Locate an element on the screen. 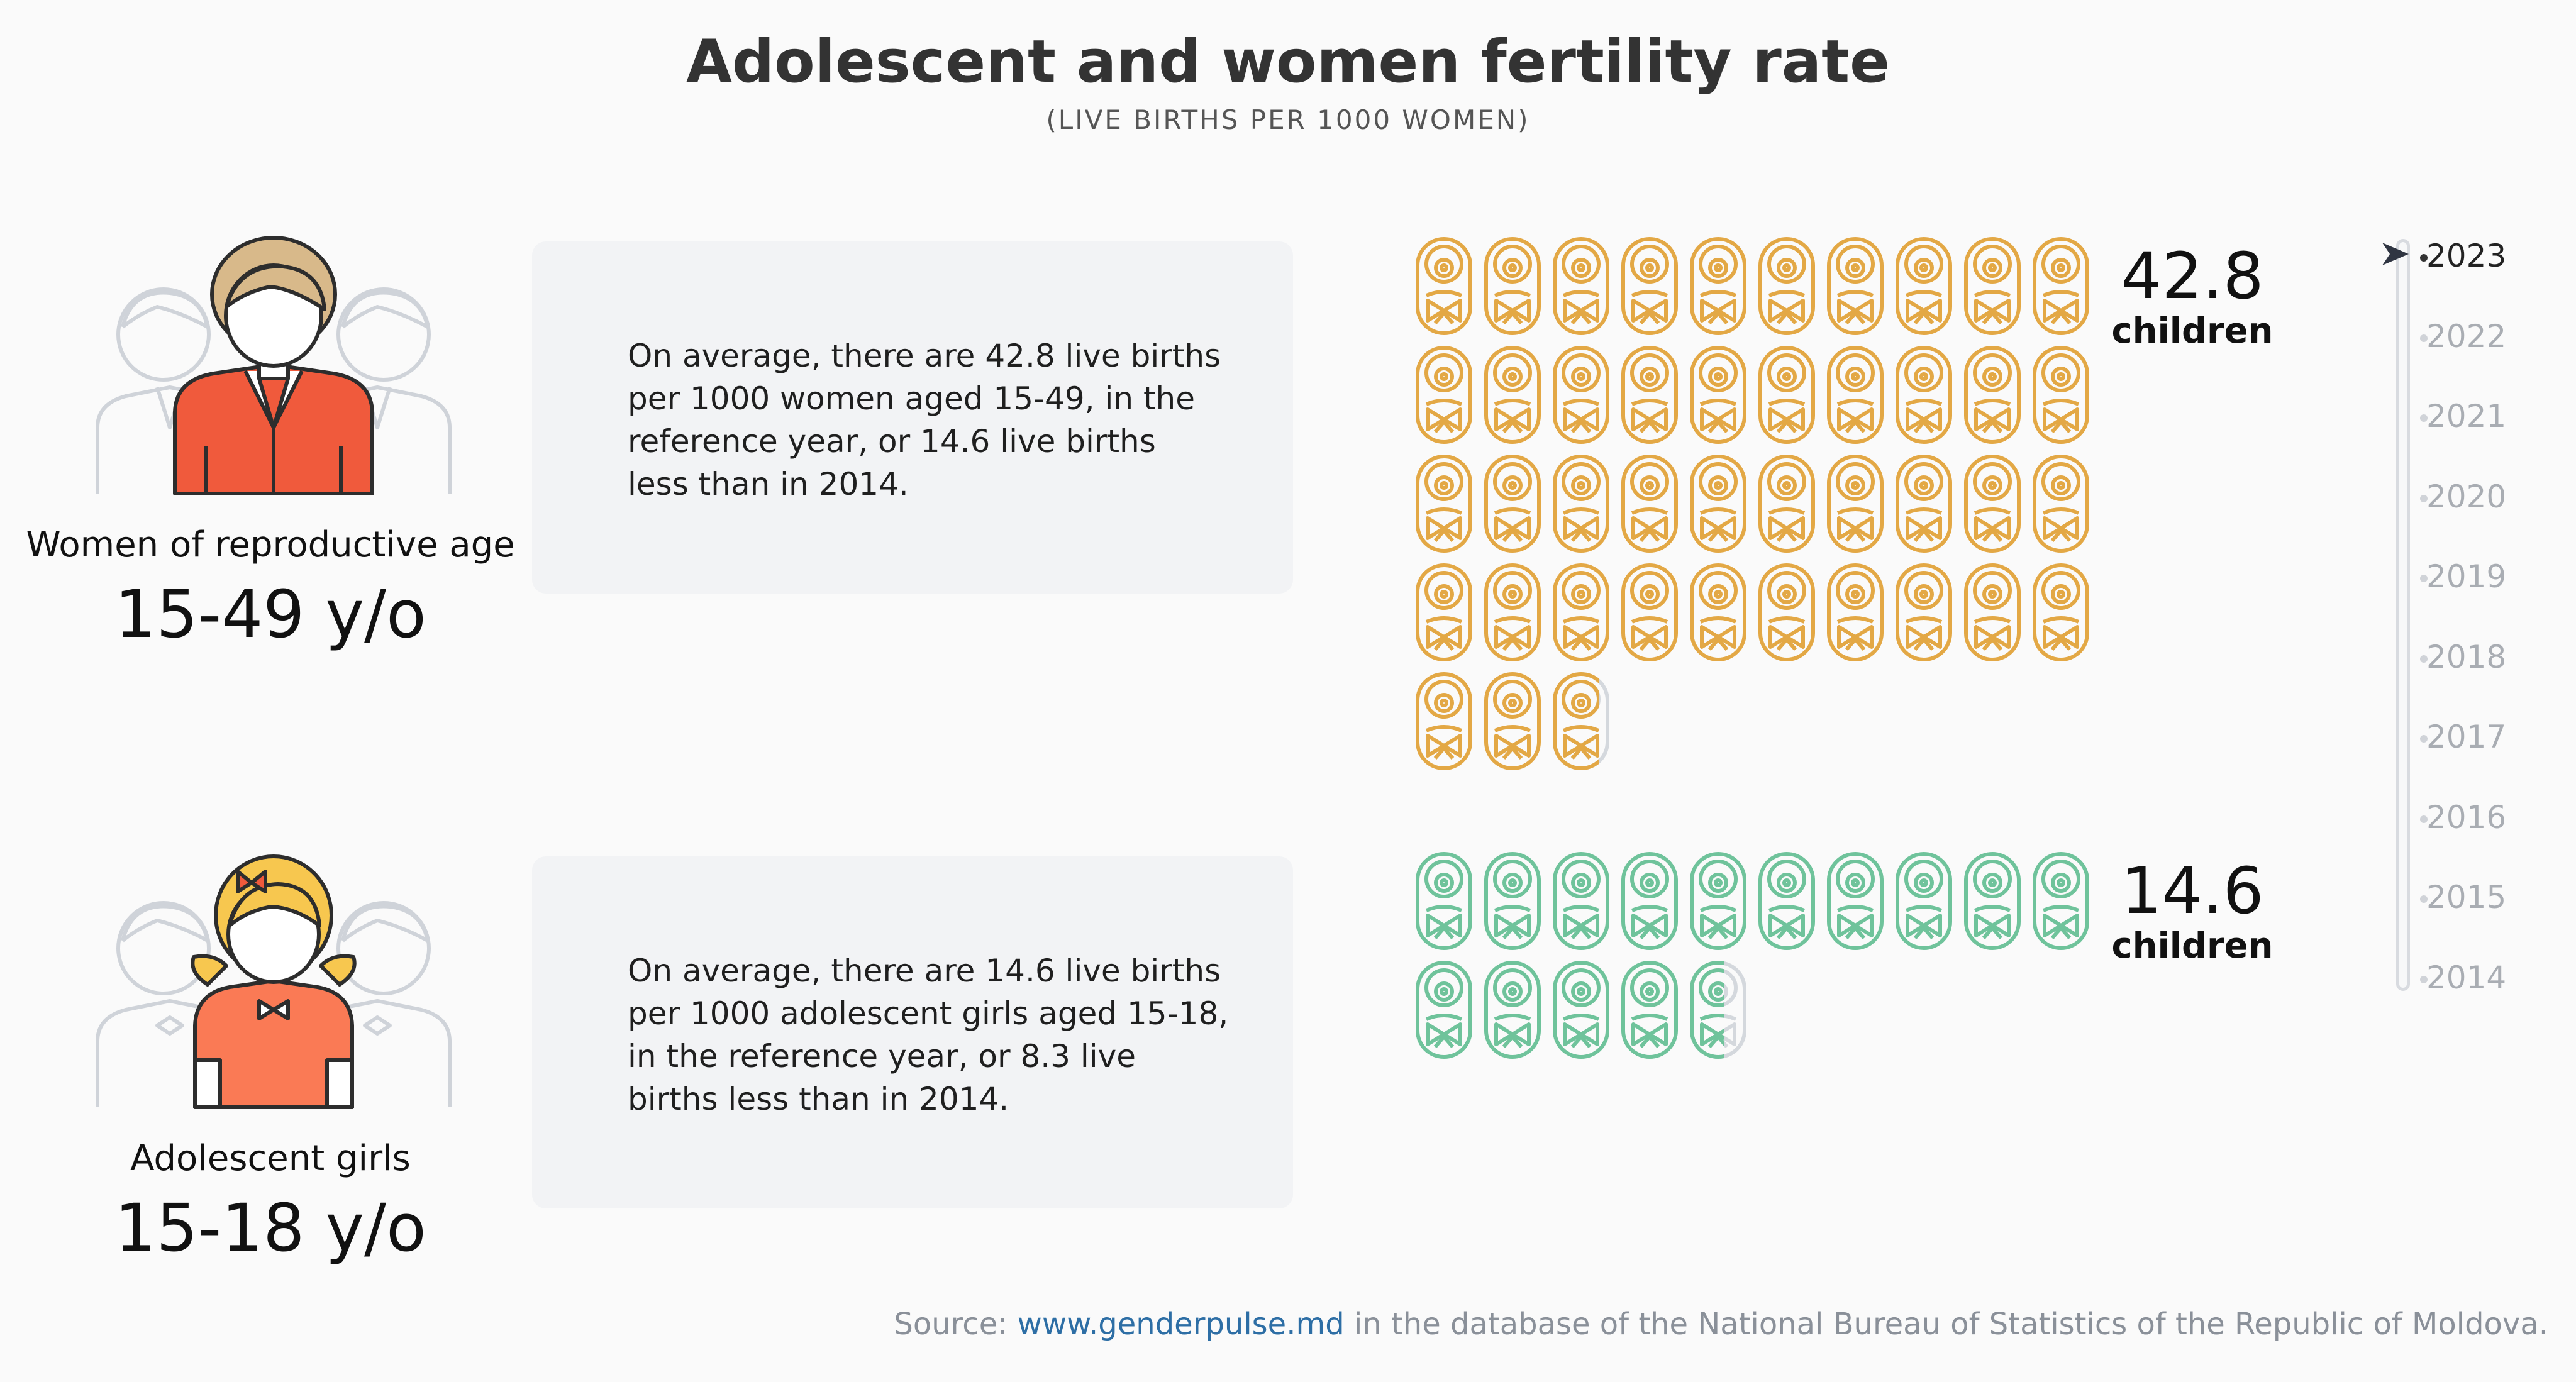 The height and width of the screenshot is (1382, 2576). page-title: Adolescent and women fertility rate is located at coordinates (1288, 62).